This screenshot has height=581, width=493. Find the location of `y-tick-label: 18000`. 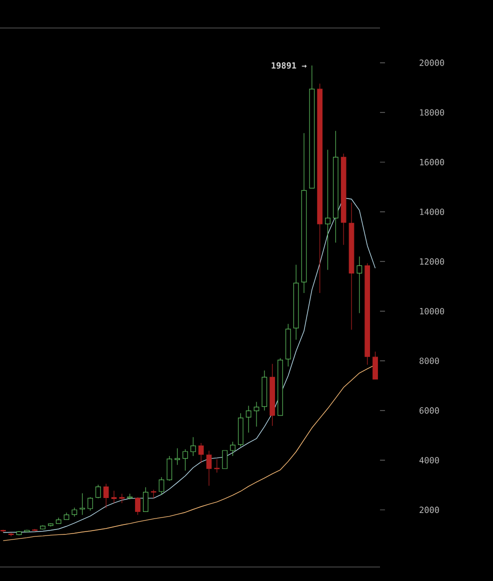

y-tick-label: 18000 is located at coordinates (432, 112).